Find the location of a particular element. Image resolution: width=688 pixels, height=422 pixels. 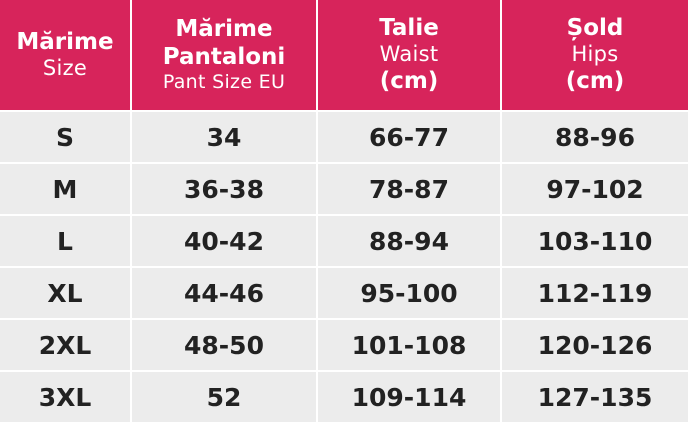

table-cell: 109-114 is located at coordinates (409, 397).